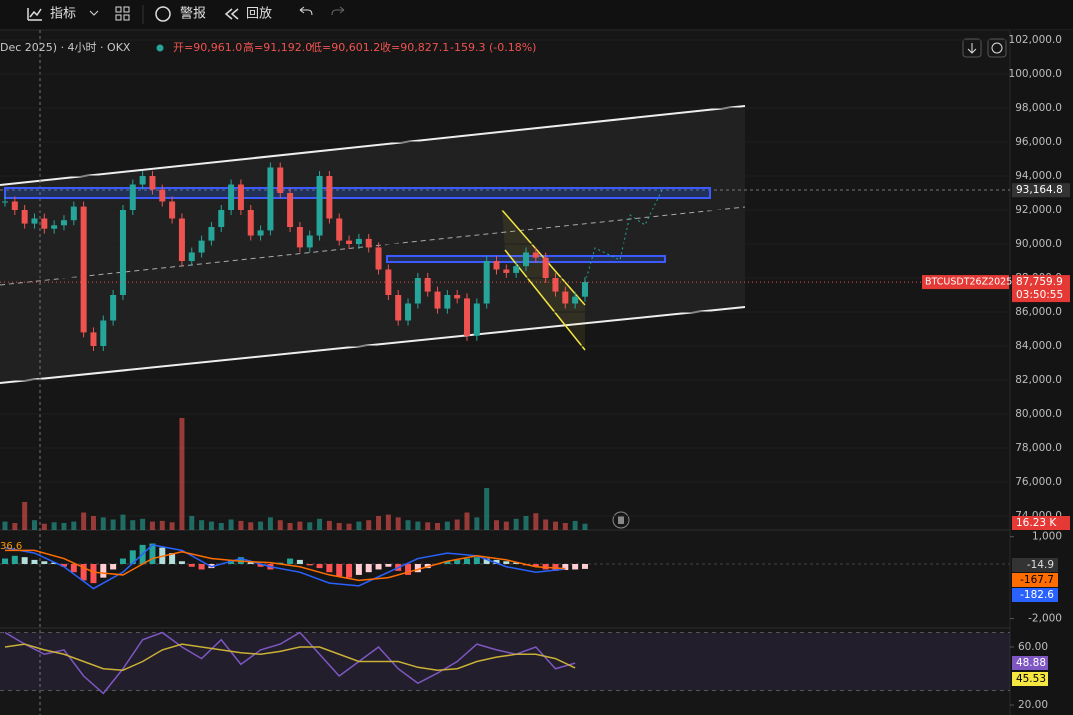 The height and width of the screenshot is (715, 1073). Describe the element at coordinates (1035, 74) in the screenshot. I see `y-tick-label: 100,000.0` at that location.